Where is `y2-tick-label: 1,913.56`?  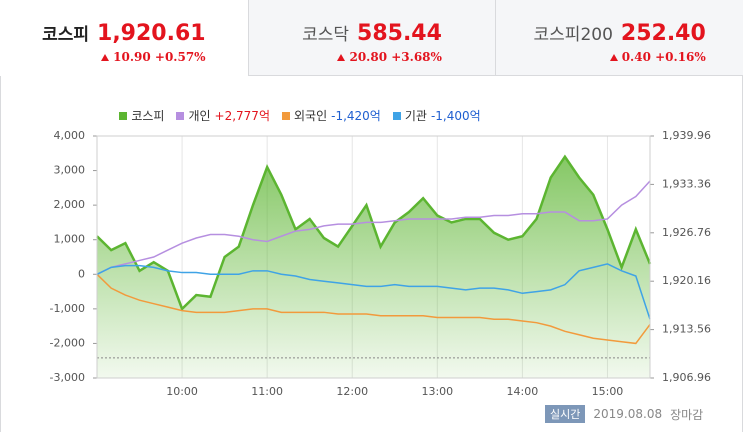 y2-tick-label: 1,913.56 is located at coordinates (686, 329).